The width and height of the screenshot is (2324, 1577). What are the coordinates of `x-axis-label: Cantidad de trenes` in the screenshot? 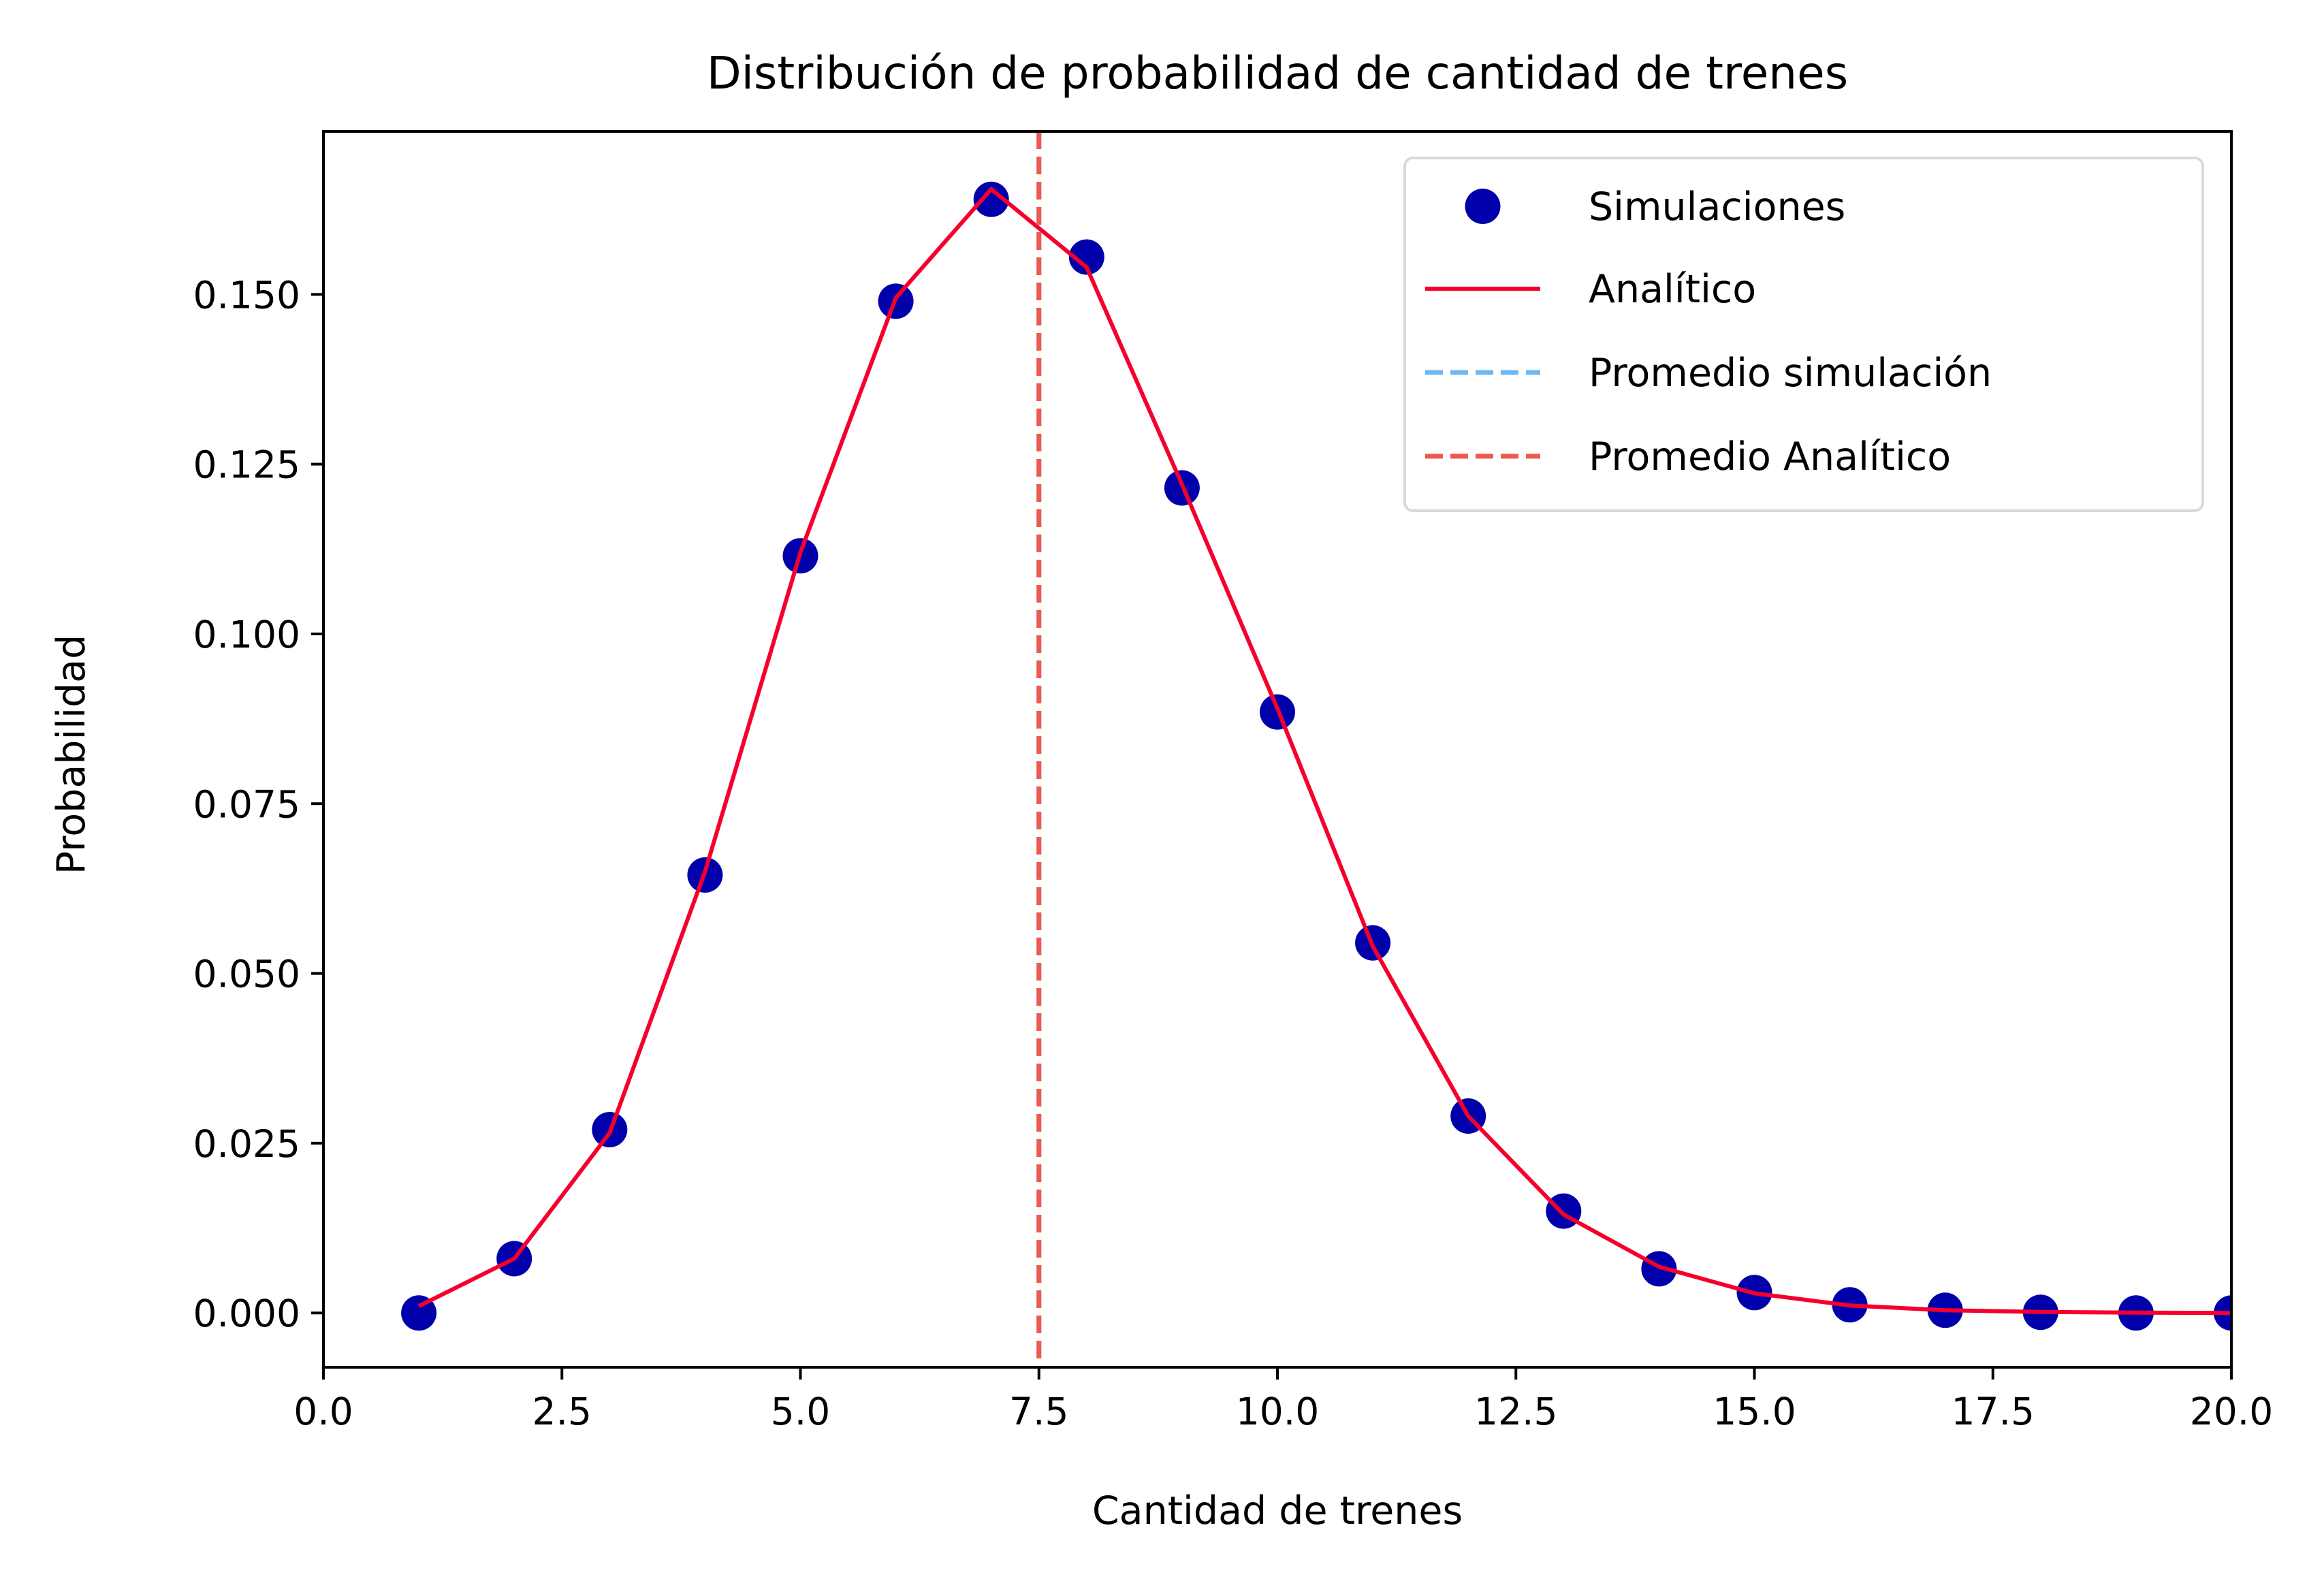 It's located at (1277, 1511).